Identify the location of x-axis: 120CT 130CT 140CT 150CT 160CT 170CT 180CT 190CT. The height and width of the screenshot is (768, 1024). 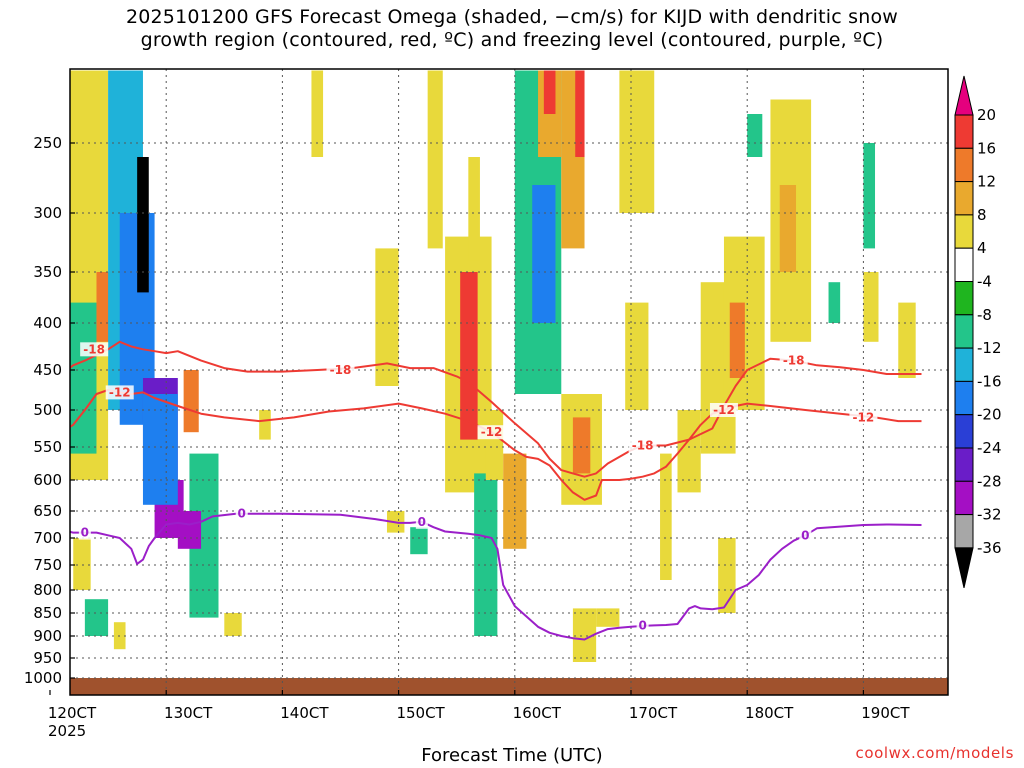
(479, 706).